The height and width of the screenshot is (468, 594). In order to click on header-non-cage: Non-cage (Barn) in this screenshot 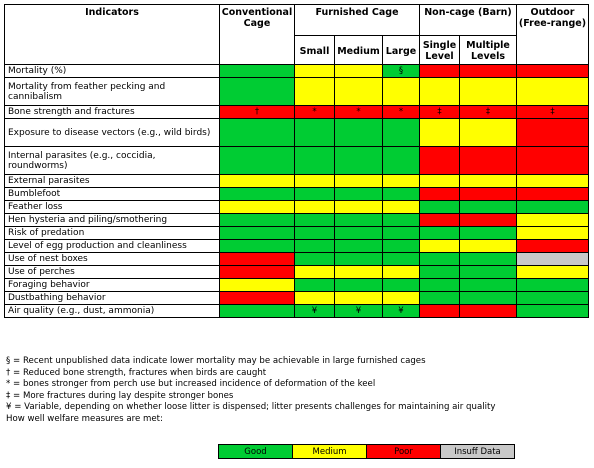, I will do `click(468, 20)`.